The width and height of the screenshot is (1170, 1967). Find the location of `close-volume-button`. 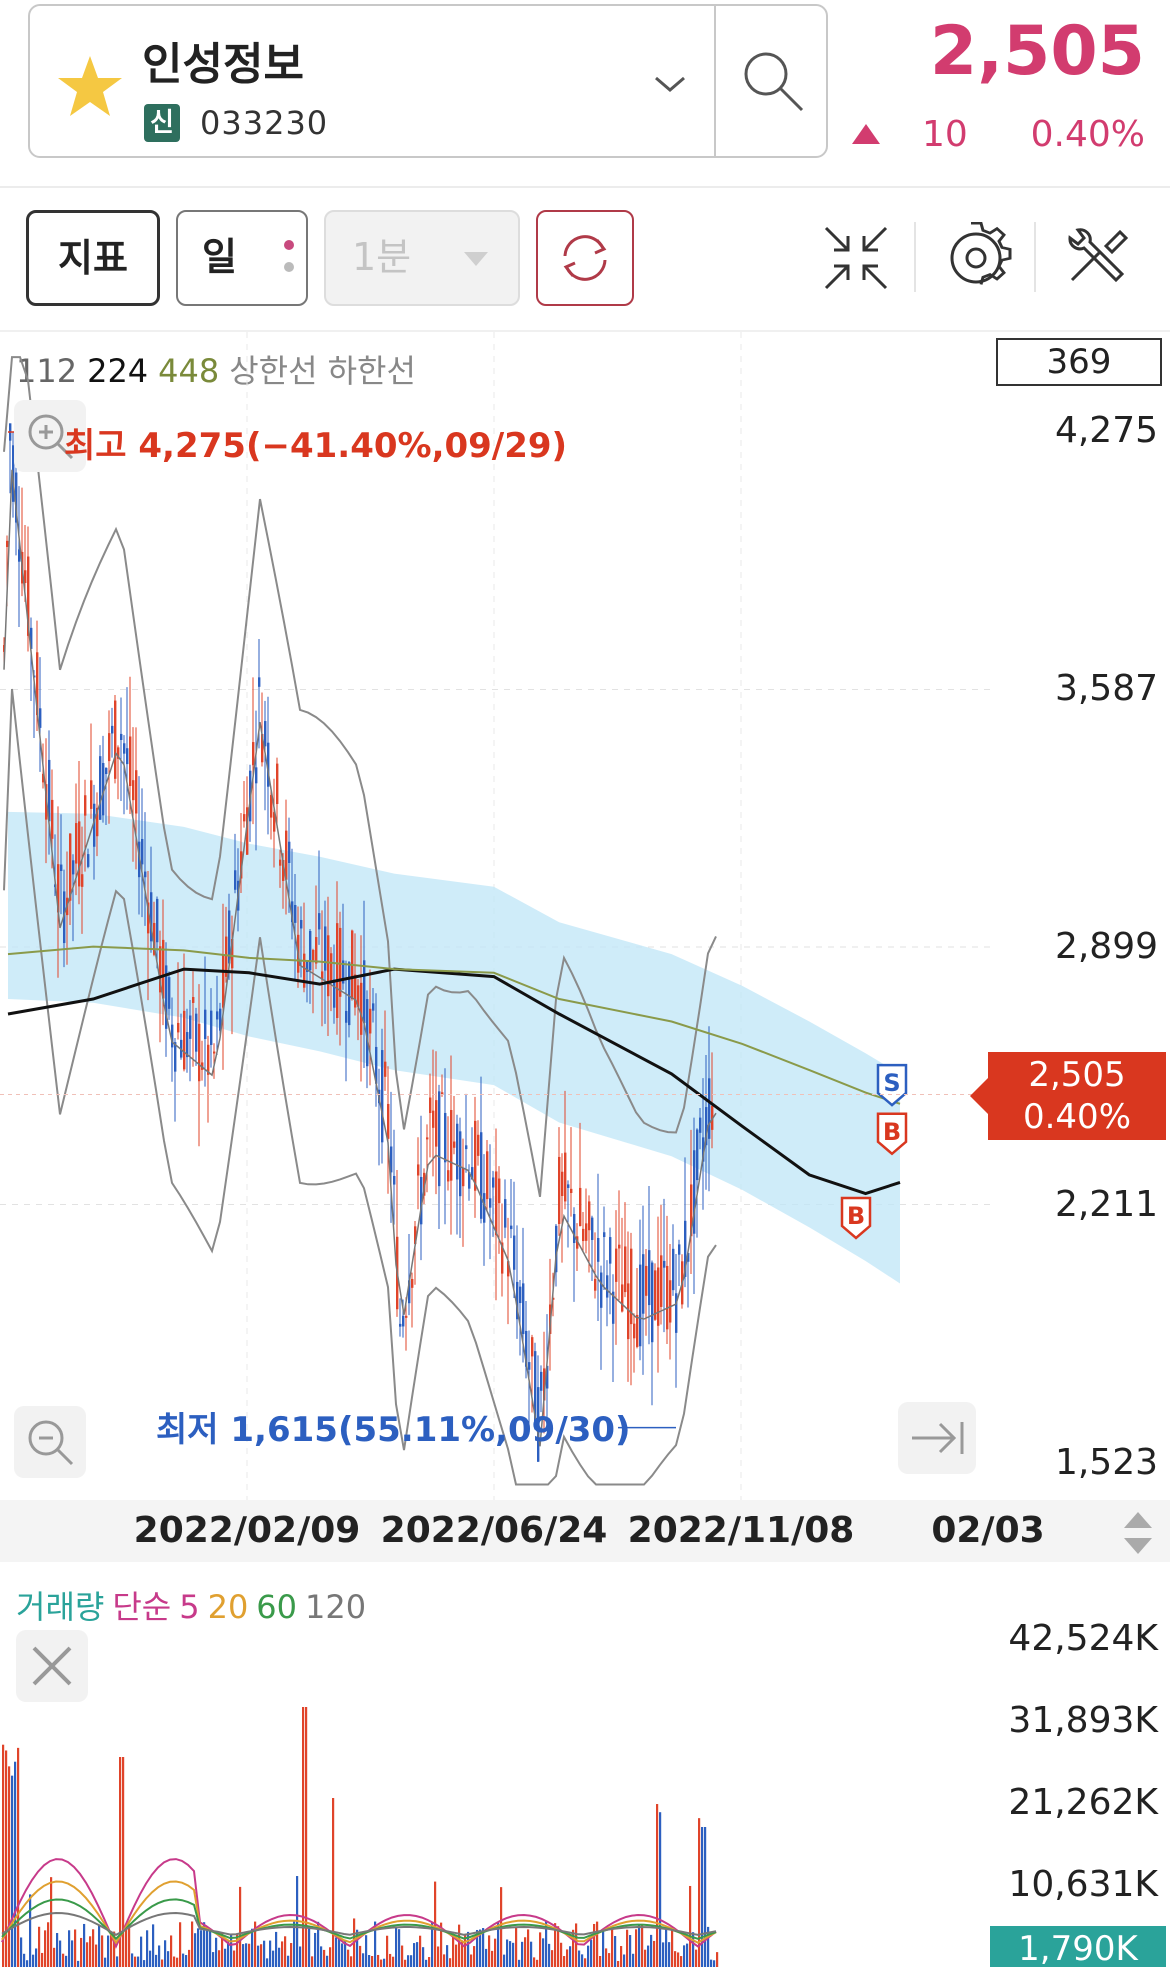

close-volume-button is located at coordinates (52, 1666).